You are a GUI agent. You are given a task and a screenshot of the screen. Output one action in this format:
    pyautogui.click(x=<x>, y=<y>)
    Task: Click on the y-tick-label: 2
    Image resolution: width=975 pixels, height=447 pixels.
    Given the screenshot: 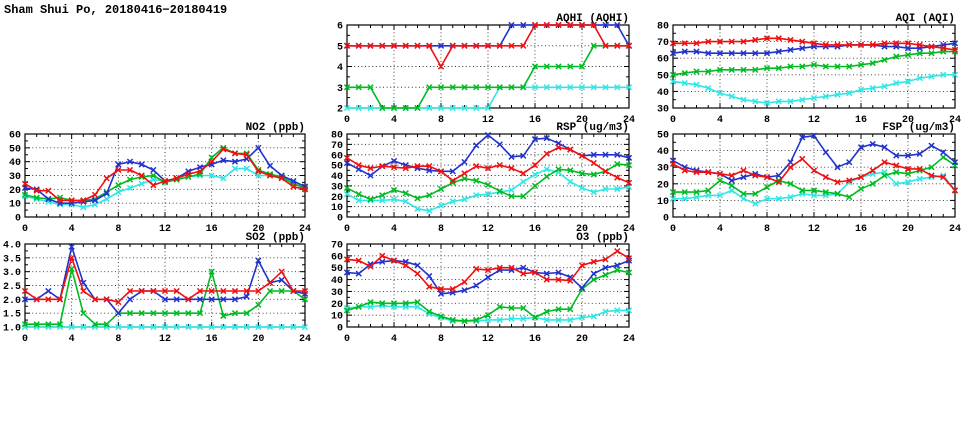 What is the action you would take?
    pyautogui.click(x=340, y=110)
    